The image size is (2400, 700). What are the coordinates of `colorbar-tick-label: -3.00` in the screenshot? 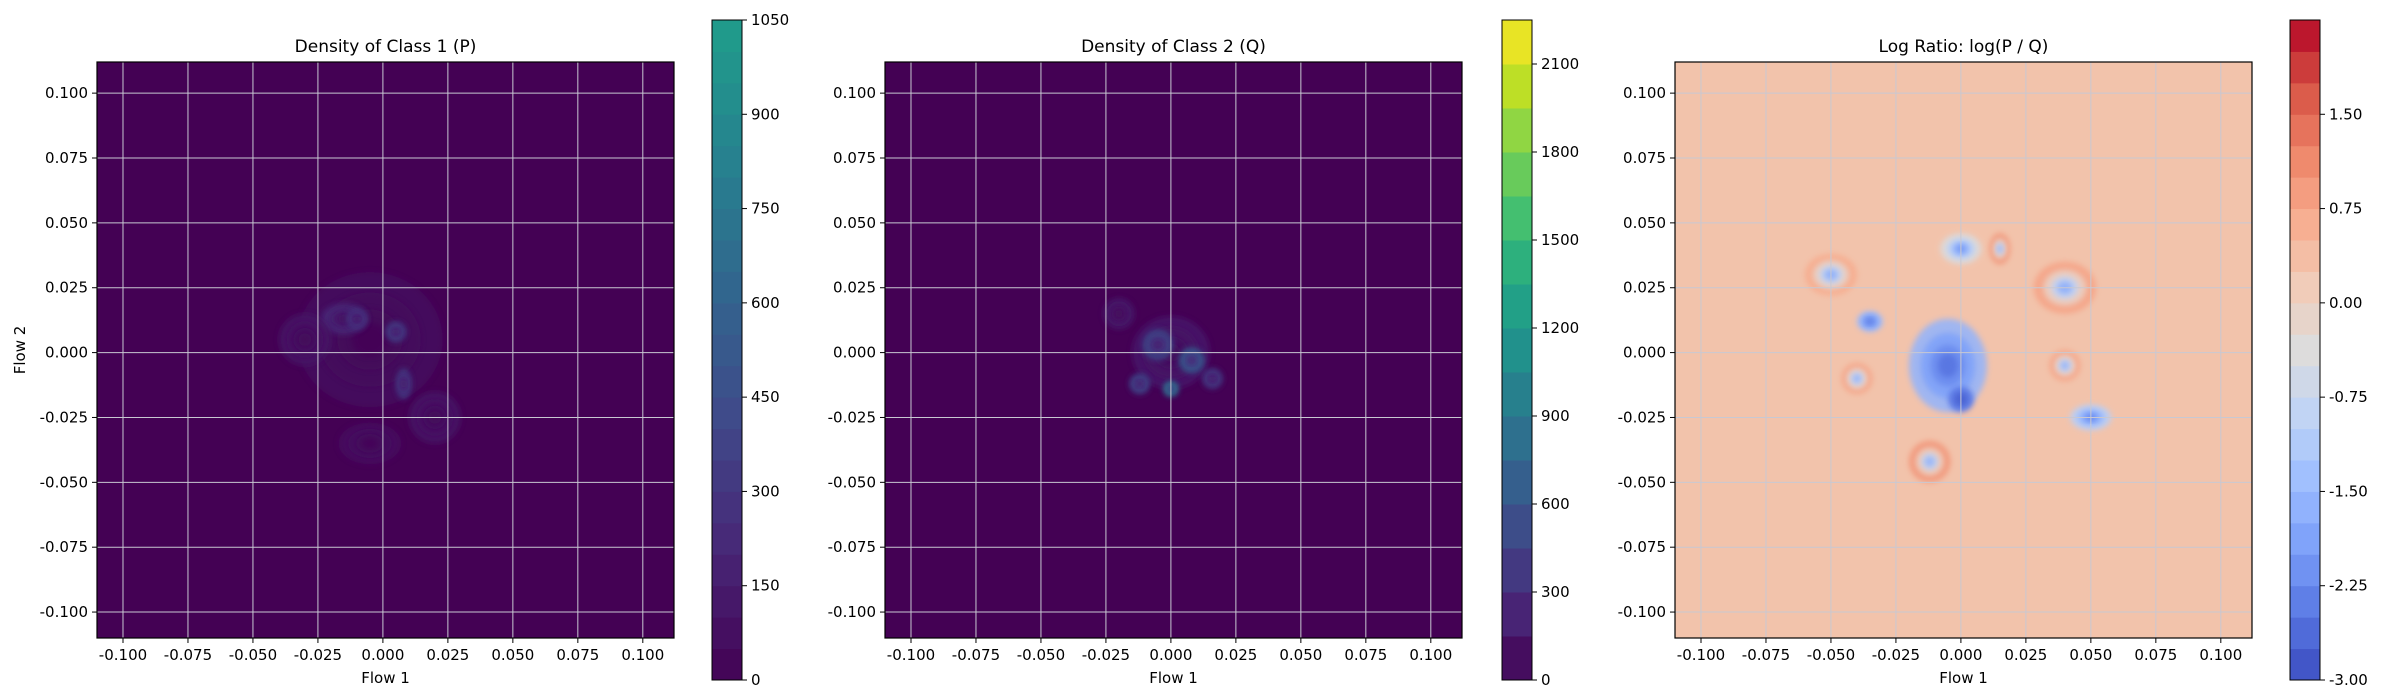 It's located at (2348, 680).